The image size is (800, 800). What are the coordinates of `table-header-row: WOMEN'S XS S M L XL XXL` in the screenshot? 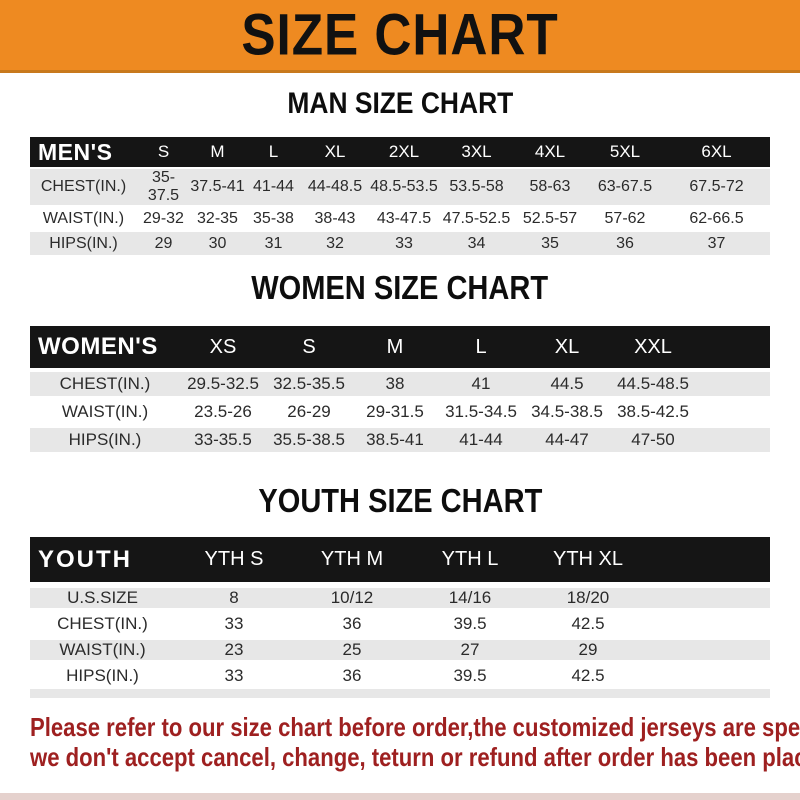 It's located at (400, 347).